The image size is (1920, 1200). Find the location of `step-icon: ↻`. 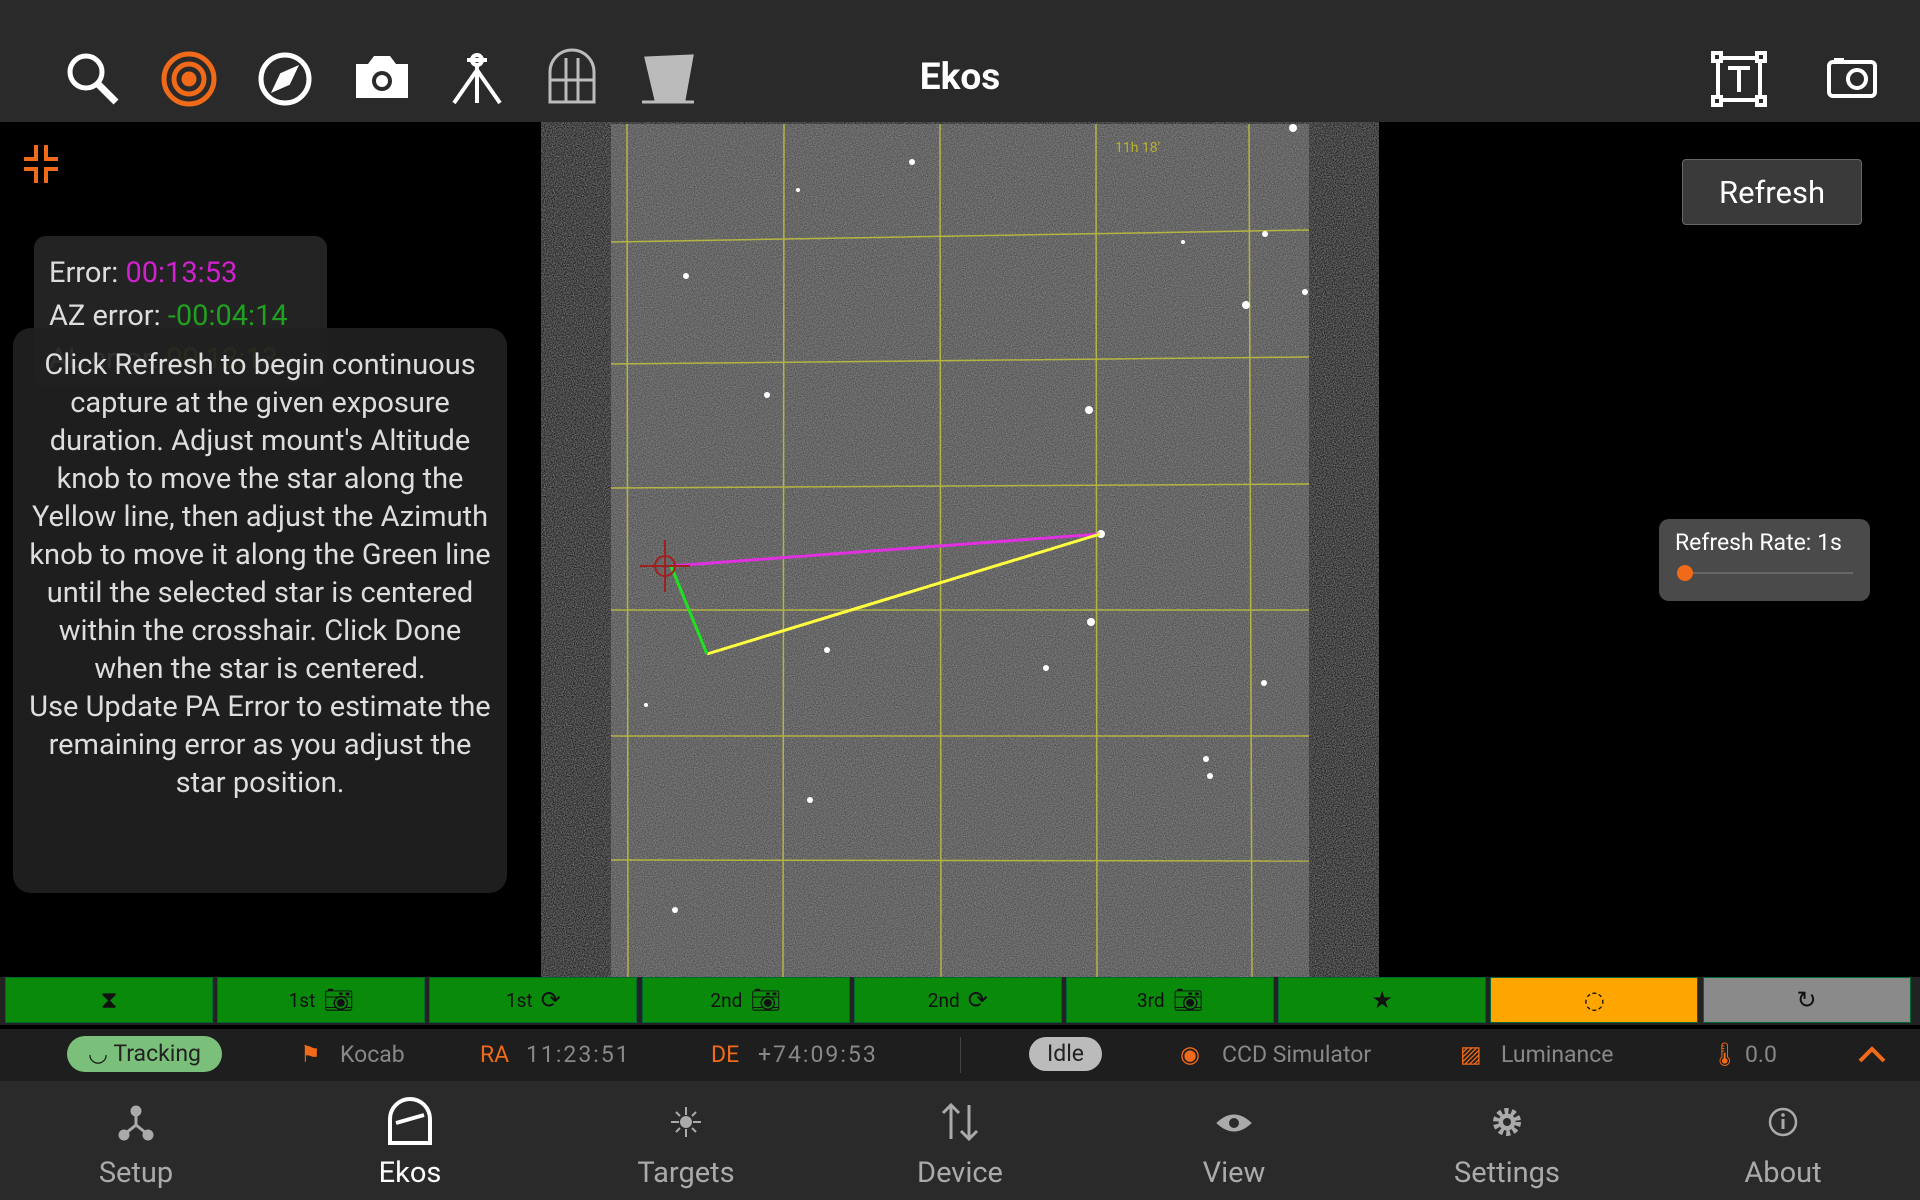

step-icon: ↻ is located at coordinates (1806, 1000).